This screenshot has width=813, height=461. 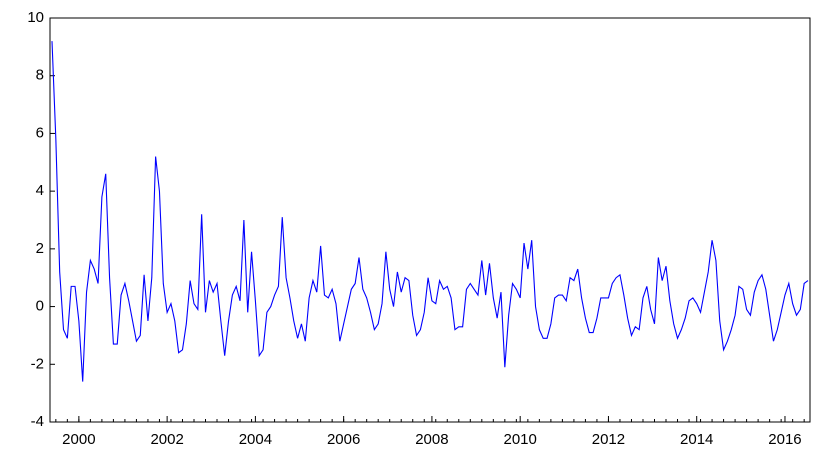 What do you see at coordinates (255, 439) in the screenshot?
I see `x-tick-label: 2004` at bounding box center [255, 439].